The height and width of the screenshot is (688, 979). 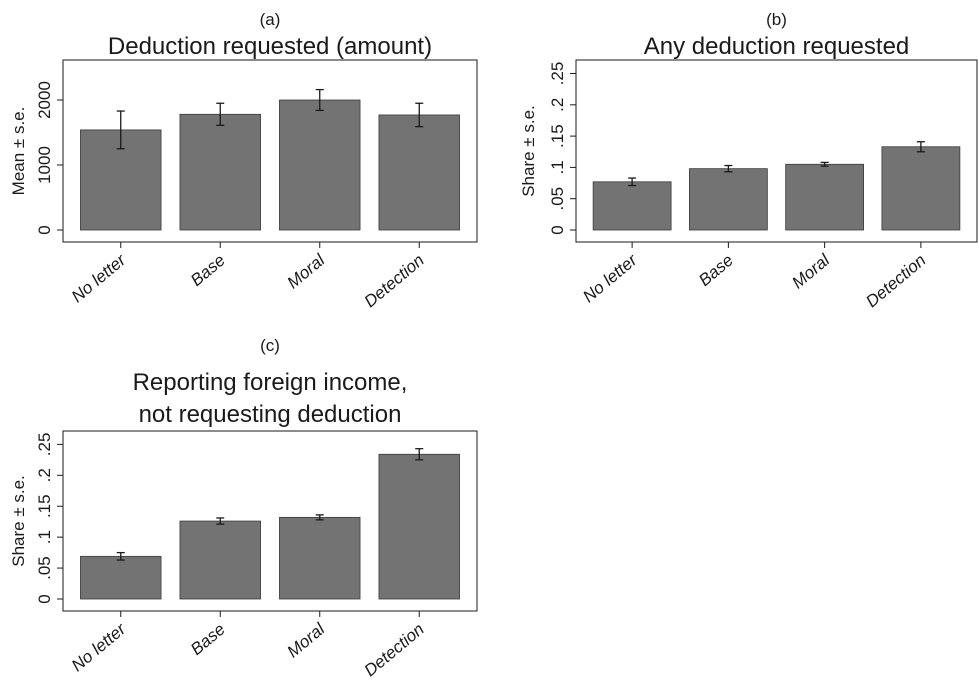 I want to click on chart-title: Deduction requested (amount), so click(x=270, y=46).